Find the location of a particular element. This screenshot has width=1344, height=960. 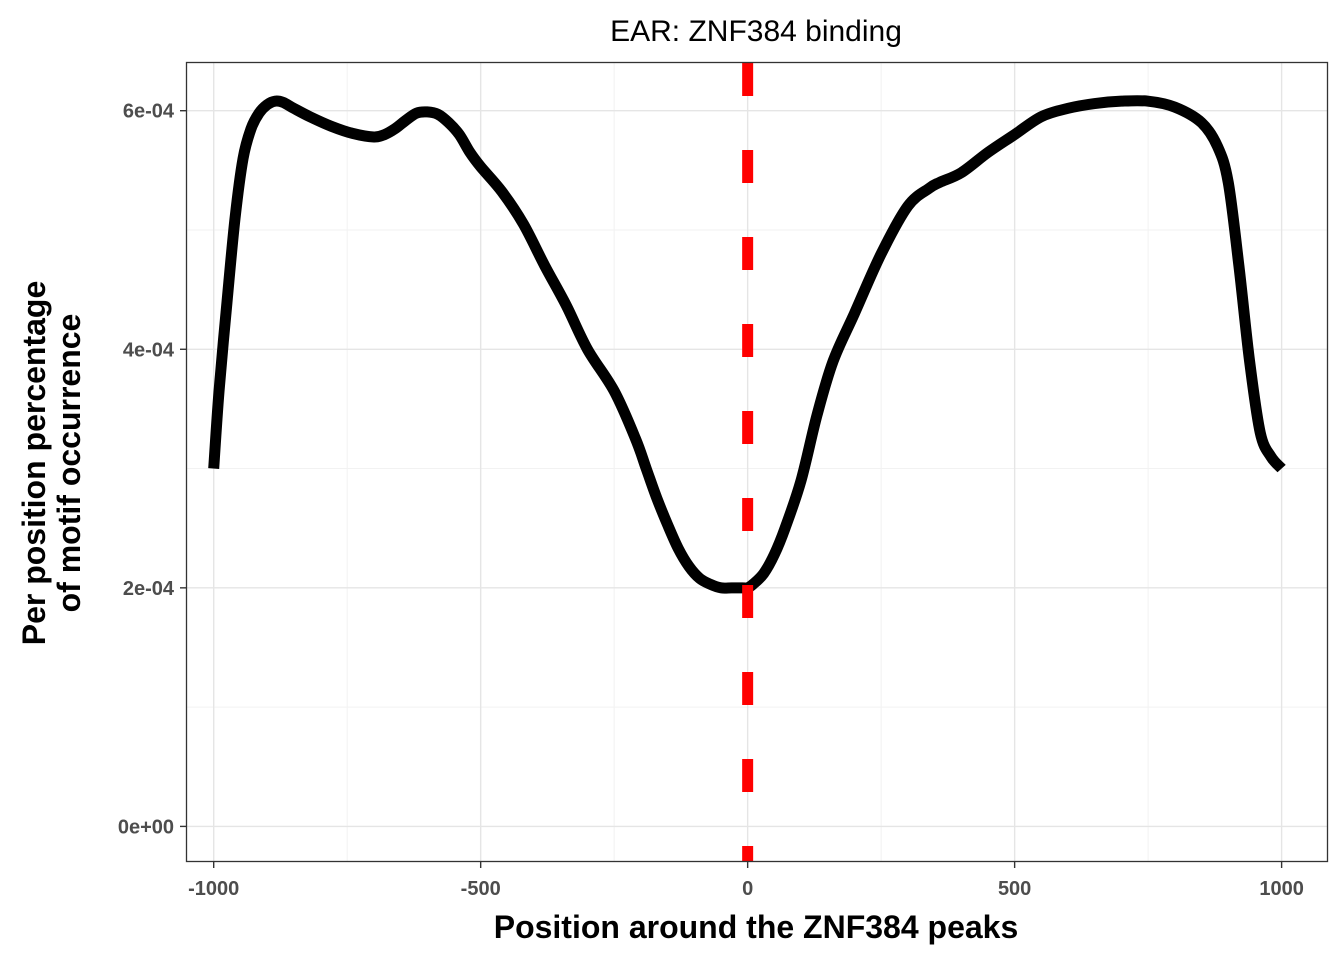

x-tick-label: 500 is located at coordinates (1014, 889).